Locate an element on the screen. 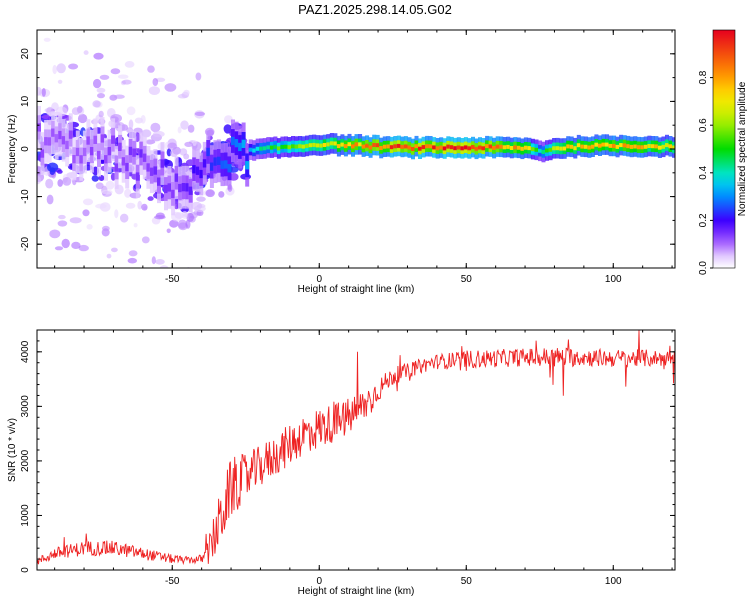  colorbar-tick-label: 0.4 is located at coordinates (703, 172).